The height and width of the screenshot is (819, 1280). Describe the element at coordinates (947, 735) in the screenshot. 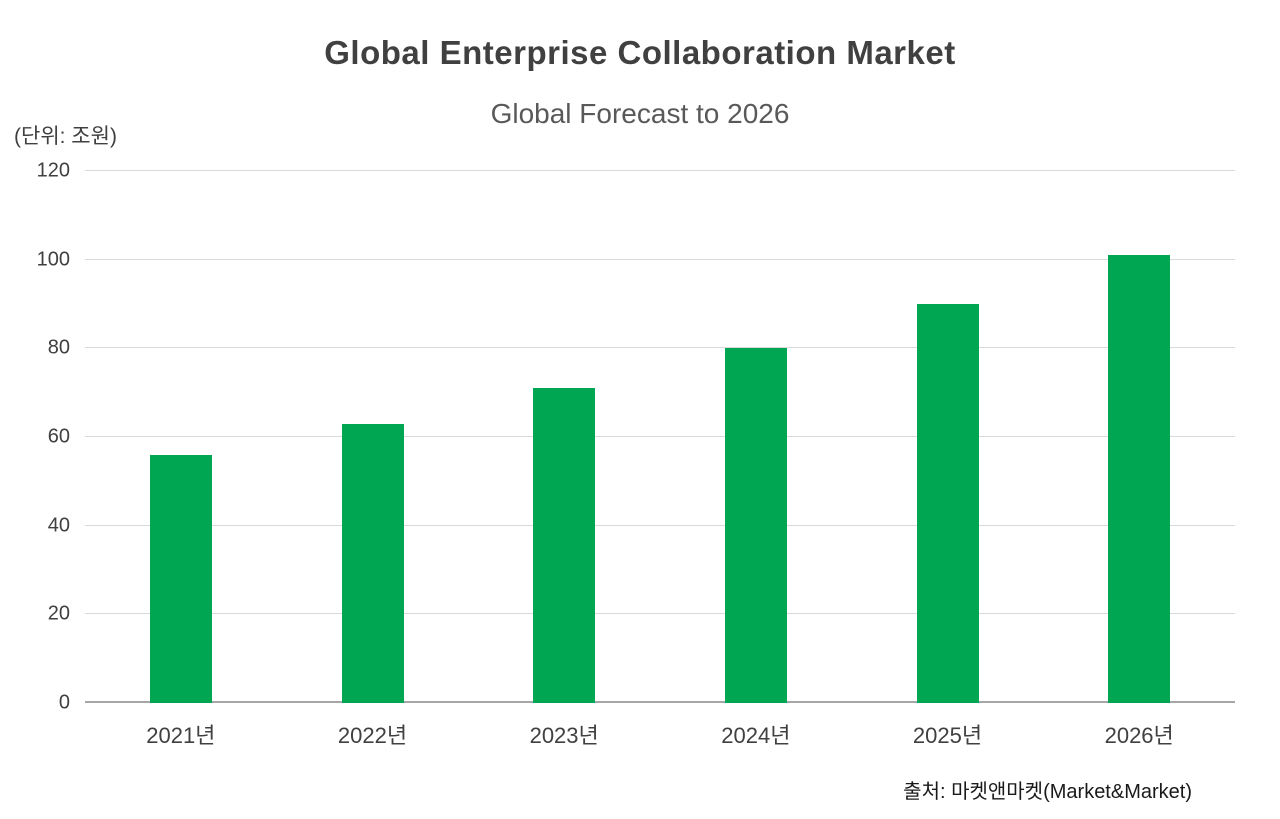

I see `x-tick-label-2025년: 2025년` at that location.